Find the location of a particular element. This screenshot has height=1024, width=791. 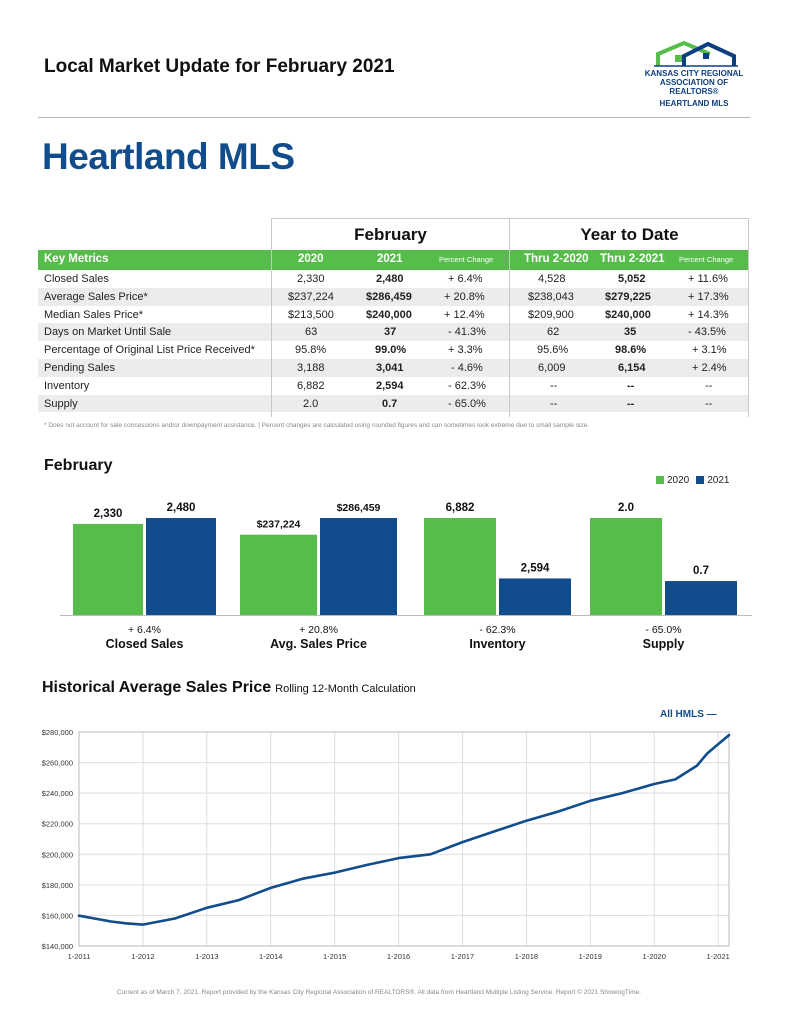

y-tick-label: $140,000 is located at coordinates (57, 946).